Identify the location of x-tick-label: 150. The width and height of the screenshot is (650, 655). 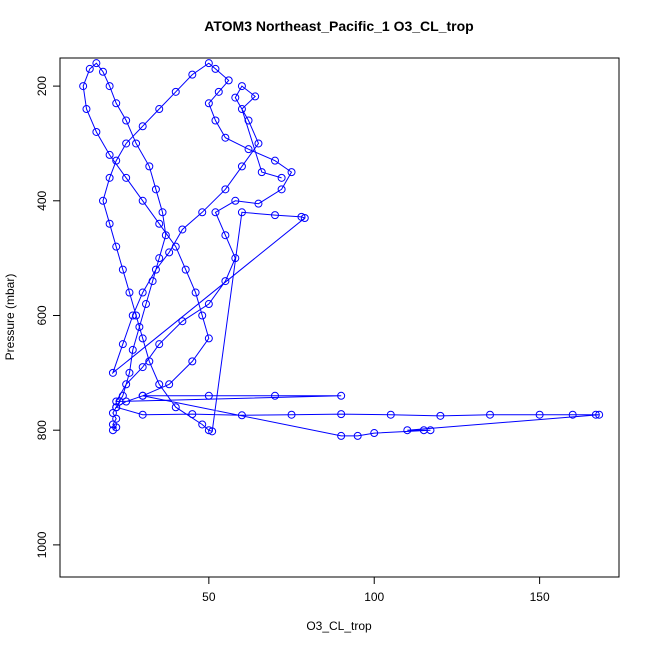
(540, 597).